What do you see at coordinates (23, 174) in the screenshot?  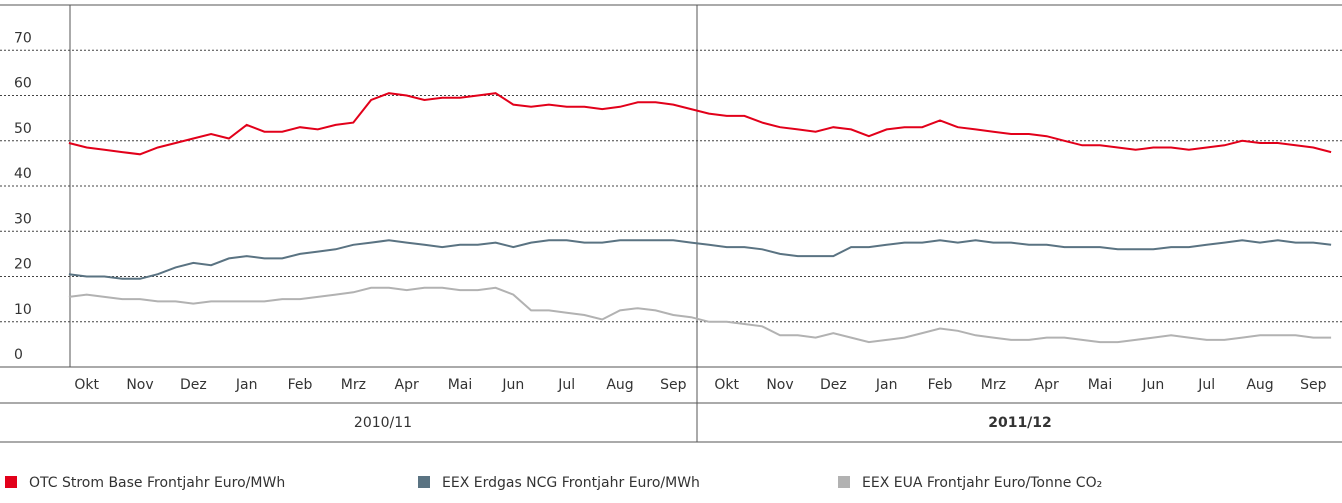 I see `y-tick-label: 40` at bounding box center [23, 174].